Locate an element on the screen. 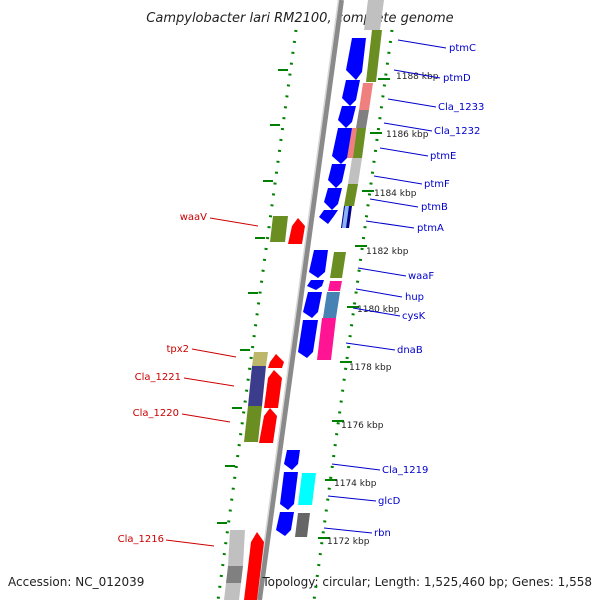 This screenshot has height=600, width=600. gene-arrow-ptmD is located at coordinates (351, 93).